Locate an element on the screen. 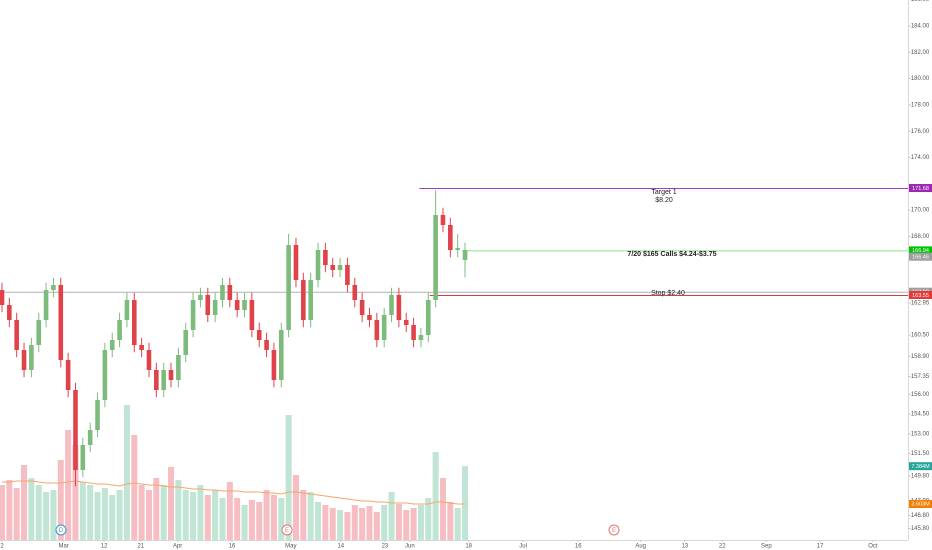 This screenshot has height=550, width=932. x-tick-label: 16 is located at coordinates (232, 547).